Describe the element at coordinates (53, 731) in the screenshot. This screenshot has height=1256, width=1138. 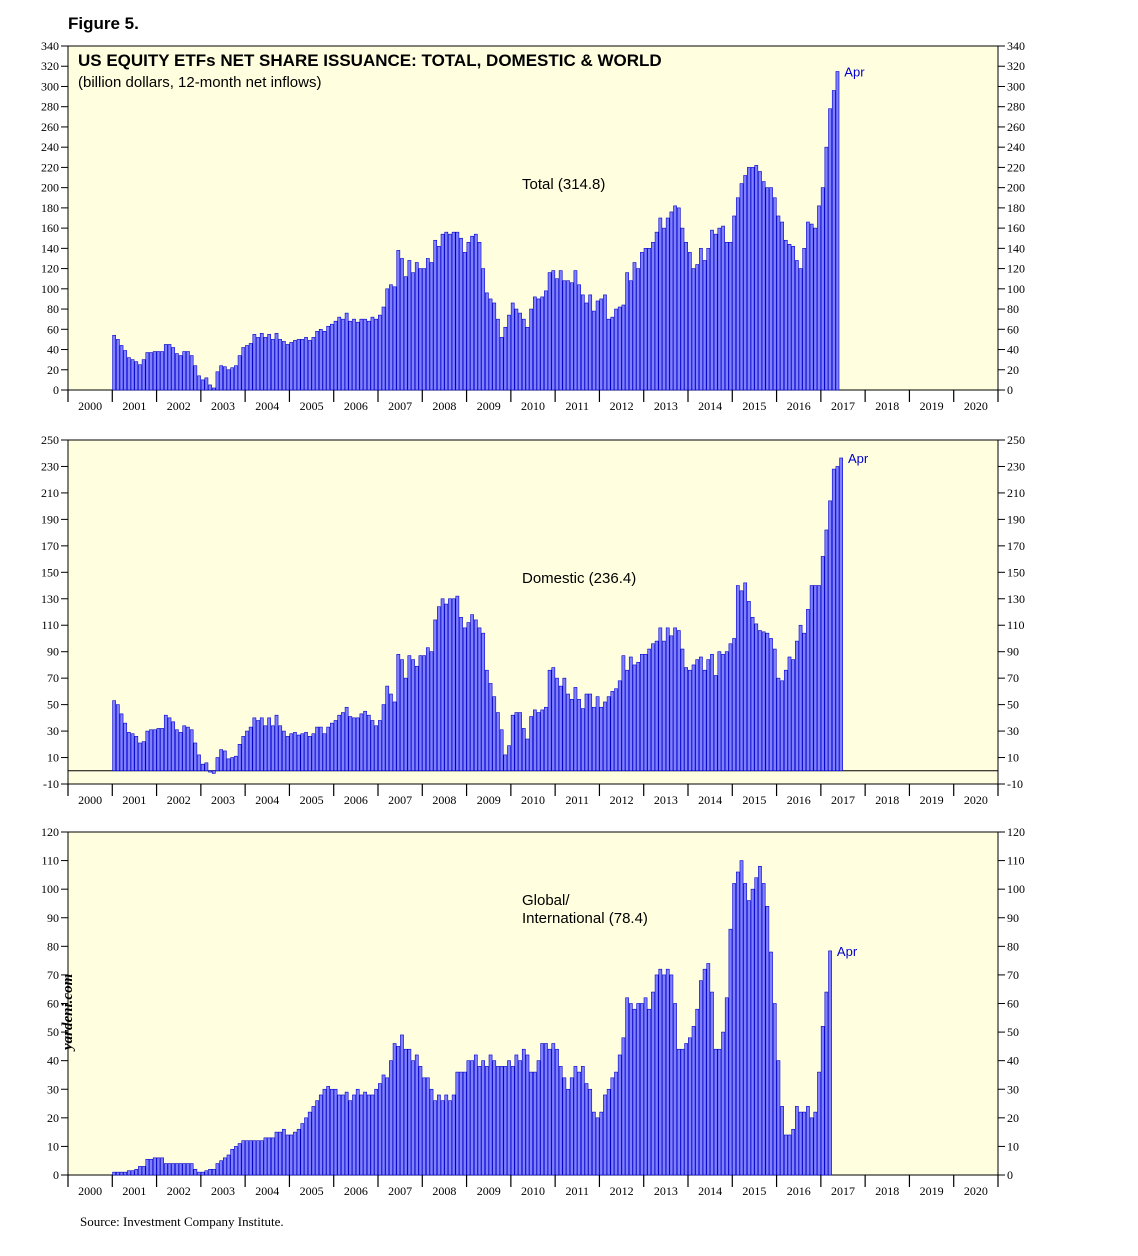
I see `y-tick-label-left: 30` at that location.